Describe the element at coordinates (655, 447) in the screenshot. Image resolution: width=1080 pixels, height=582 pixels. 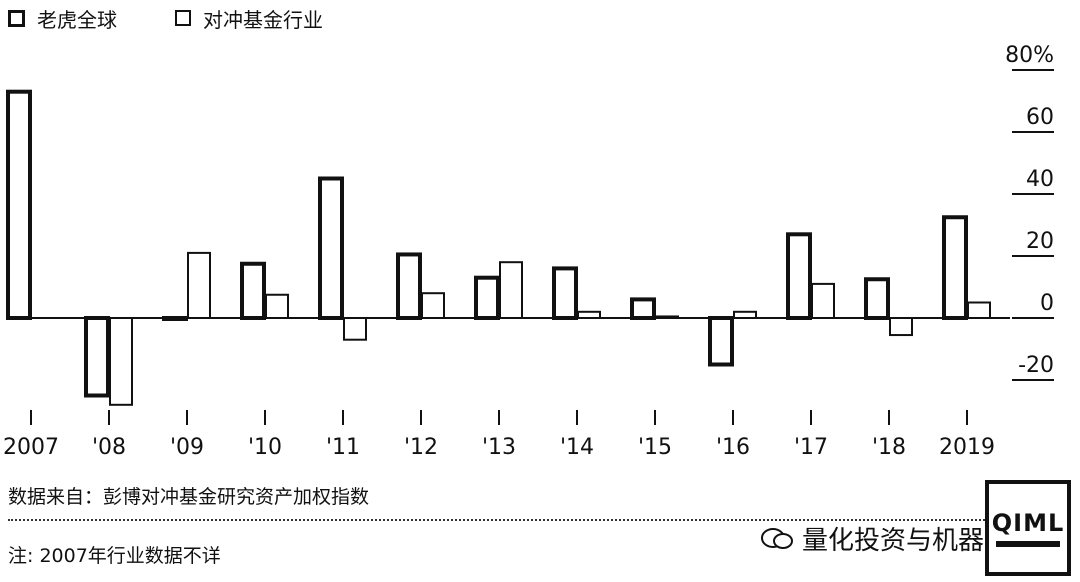
I see `x-tick-label: '15` at that location.